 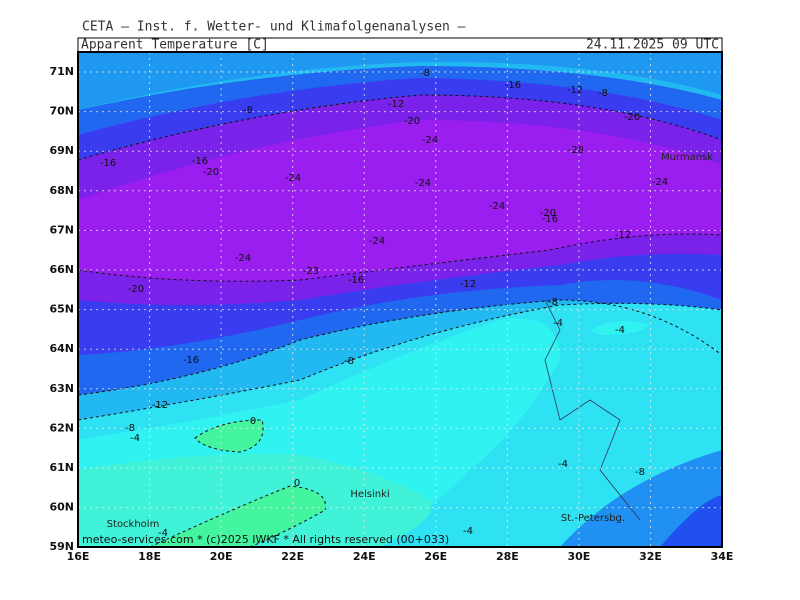 What do you see at coordinates (61, 427) in the screenshot?
I see `lat-label: 62N` at bounding box center [61, 427].